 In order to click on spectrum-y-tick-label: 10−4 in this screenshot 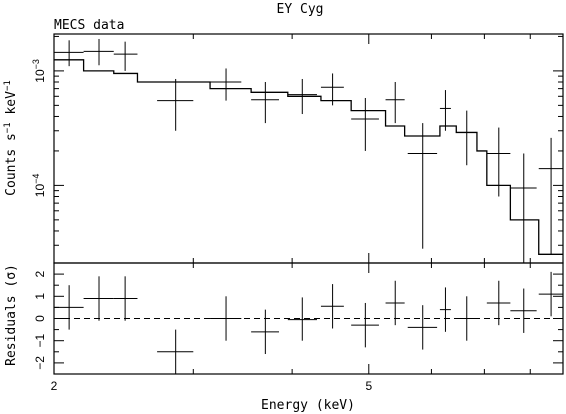, I will do `click(39, 186)`.